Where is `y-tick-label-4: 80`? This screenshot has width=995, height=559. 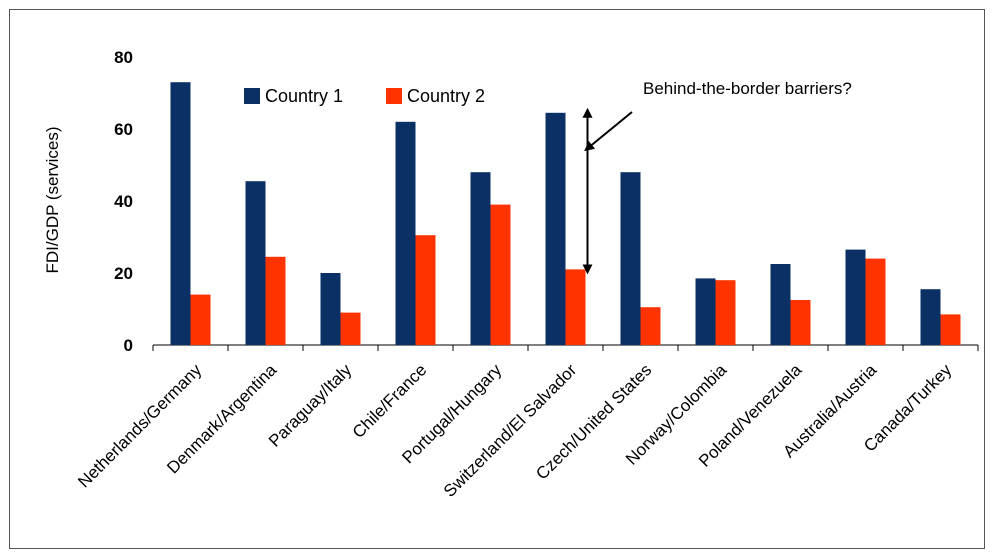
y-tick-label-4: 80 is located at coordinates (123, 57).